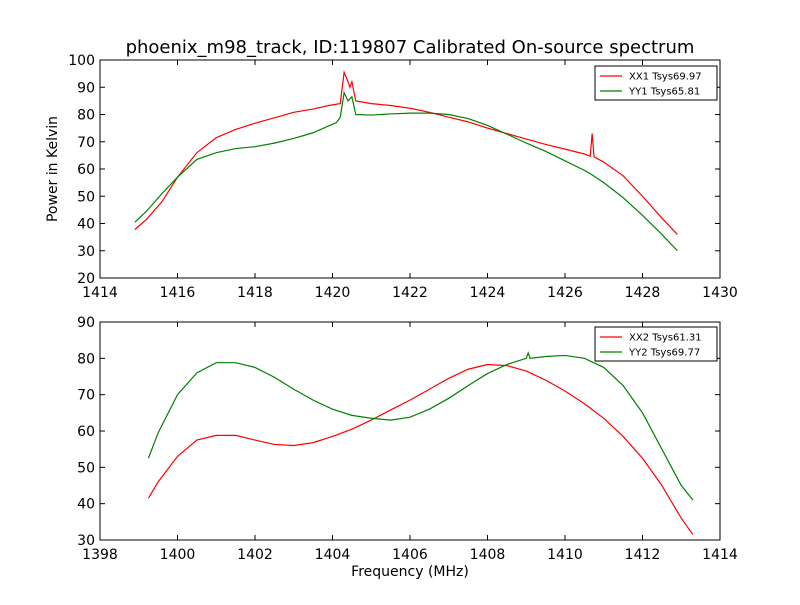  What do you see at coordinates (410, 555) in the screenshot?
I see `x-tick-label: 1406` at bounding box center [410, 555].